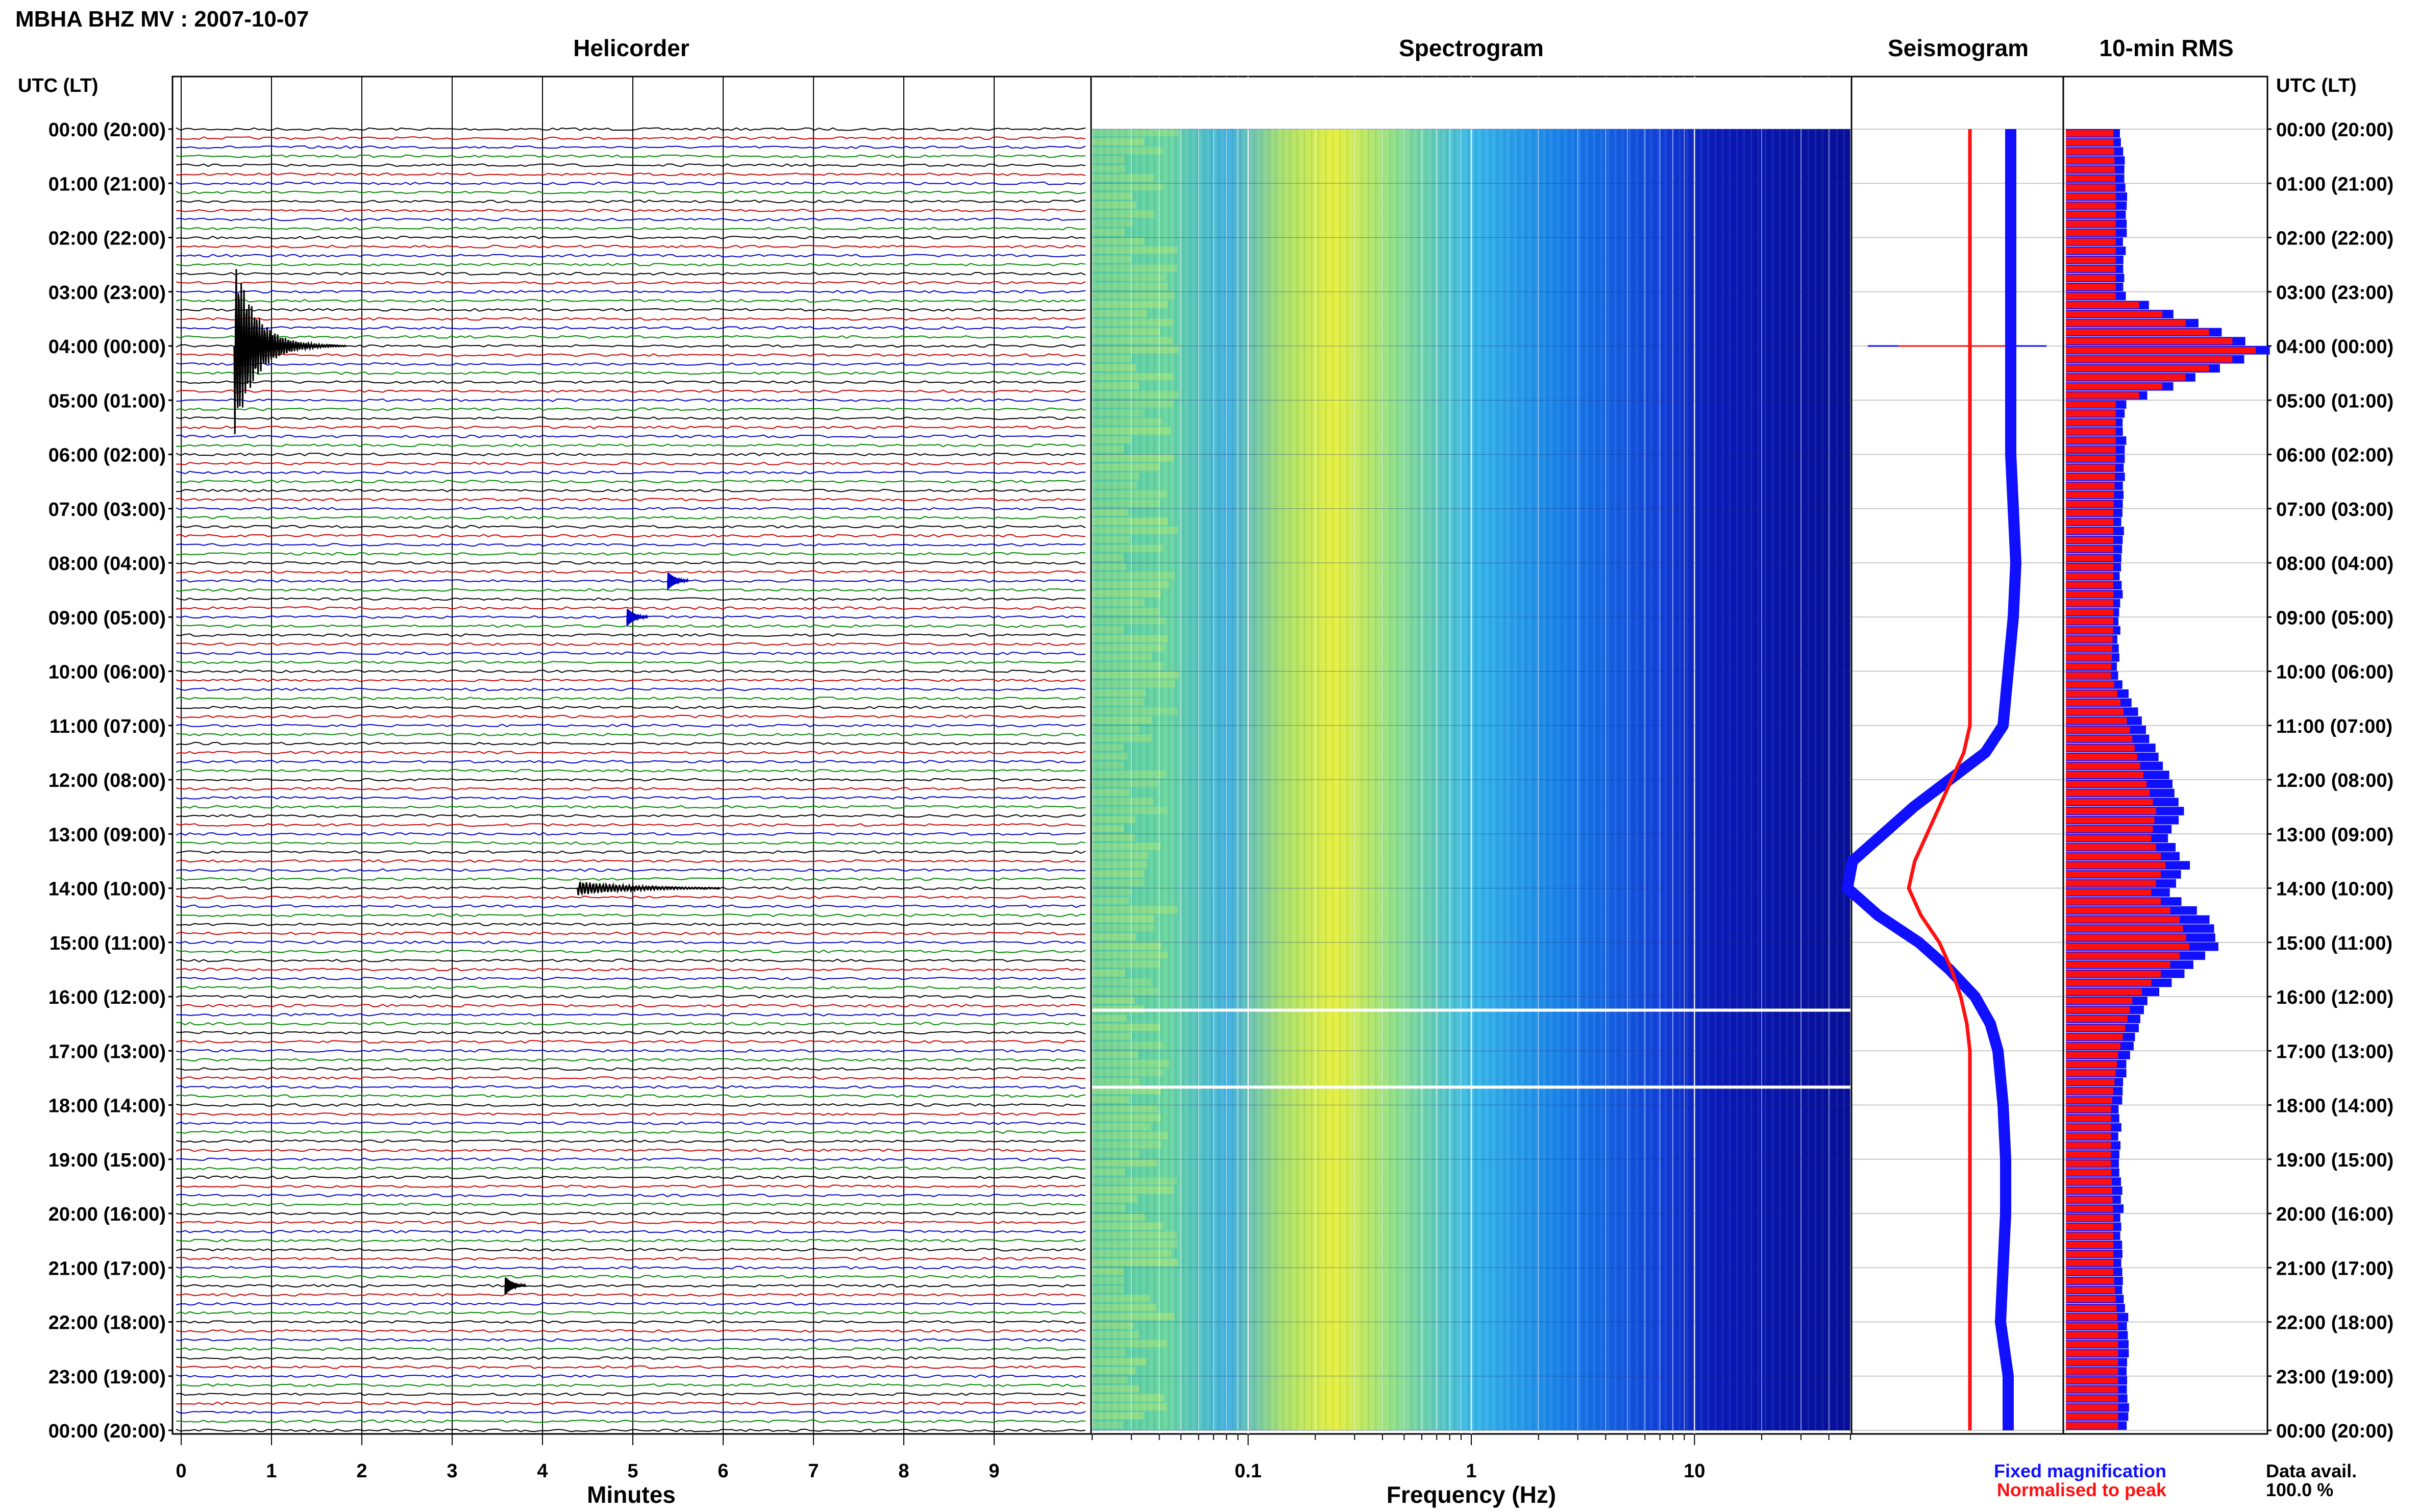 The height and width of the screenshot is (1512, 2419). Describe the element at coordinates (1135, 779) in the screenshot. I see `spectrogram-row-texture` at that location.